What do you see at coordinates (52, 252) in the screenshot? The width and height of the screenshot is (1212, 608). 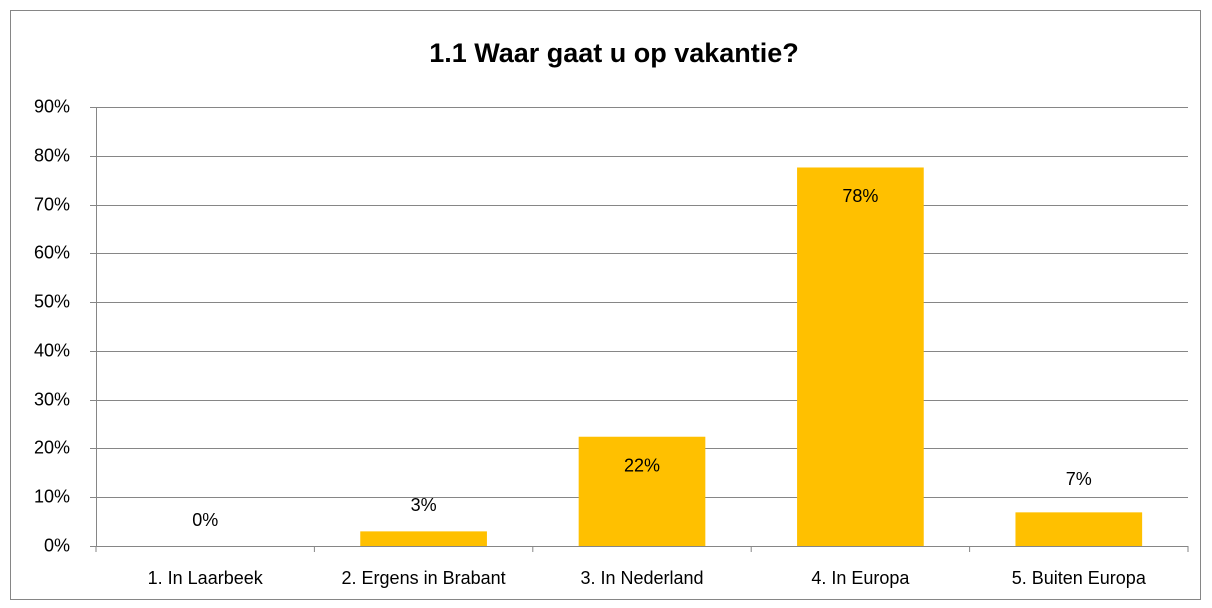 I see `y-tick-label: 60%` at bounding box center [52, 252].